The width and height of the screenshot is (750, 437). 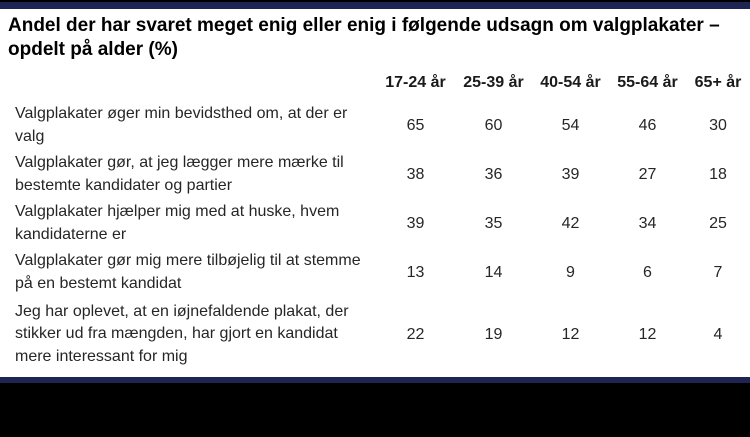 What do you see at coordinates (493, 273) in the screenshot?
I see `table-cell: 14` at bounding box center [493, 273].